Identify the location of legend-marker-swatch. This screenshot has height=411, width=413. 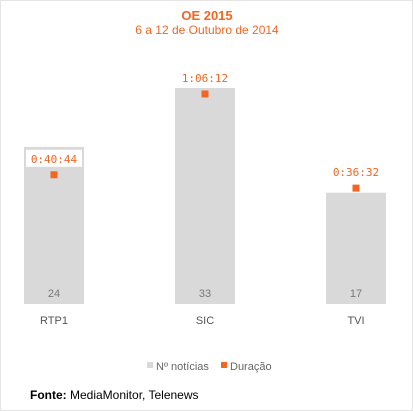
(224, 365).